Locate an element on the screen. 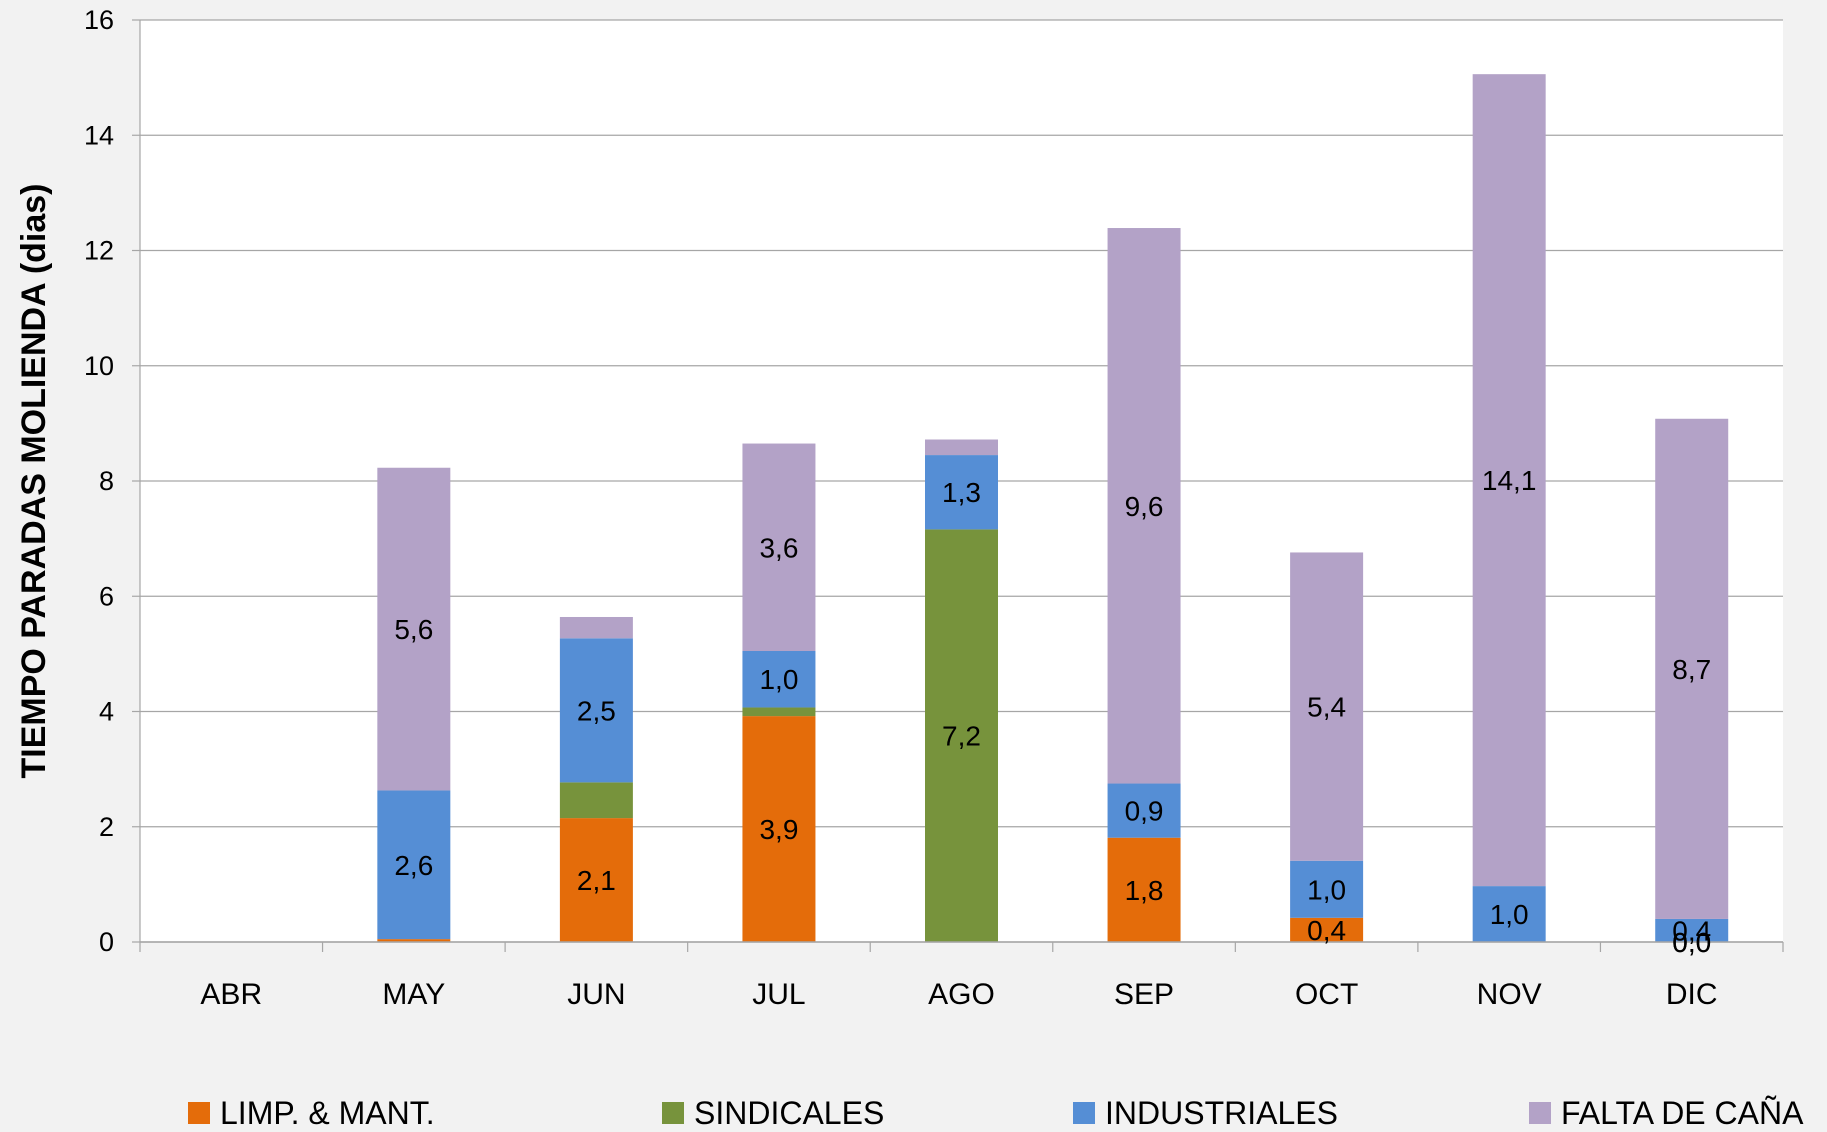 The image size is (1827, 1132). data-label: 14,1 is located at coordinates (1509, 480).